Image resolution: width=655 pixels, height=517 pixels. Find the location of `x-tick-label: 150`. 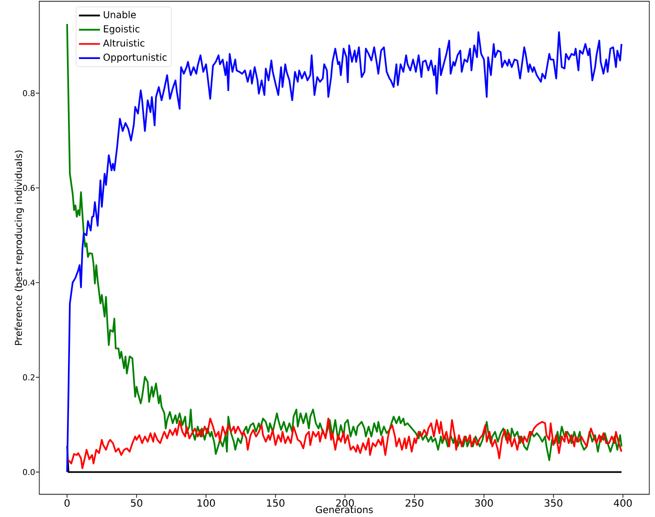

x-tick-label: 150 is located at coordinates (275, 503).